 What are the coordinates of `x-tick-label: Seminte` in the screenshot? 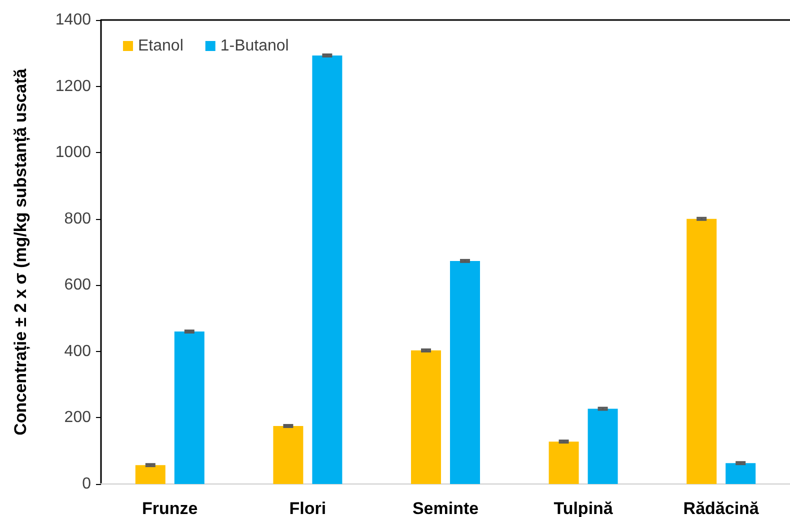 It's located at (445, 508).